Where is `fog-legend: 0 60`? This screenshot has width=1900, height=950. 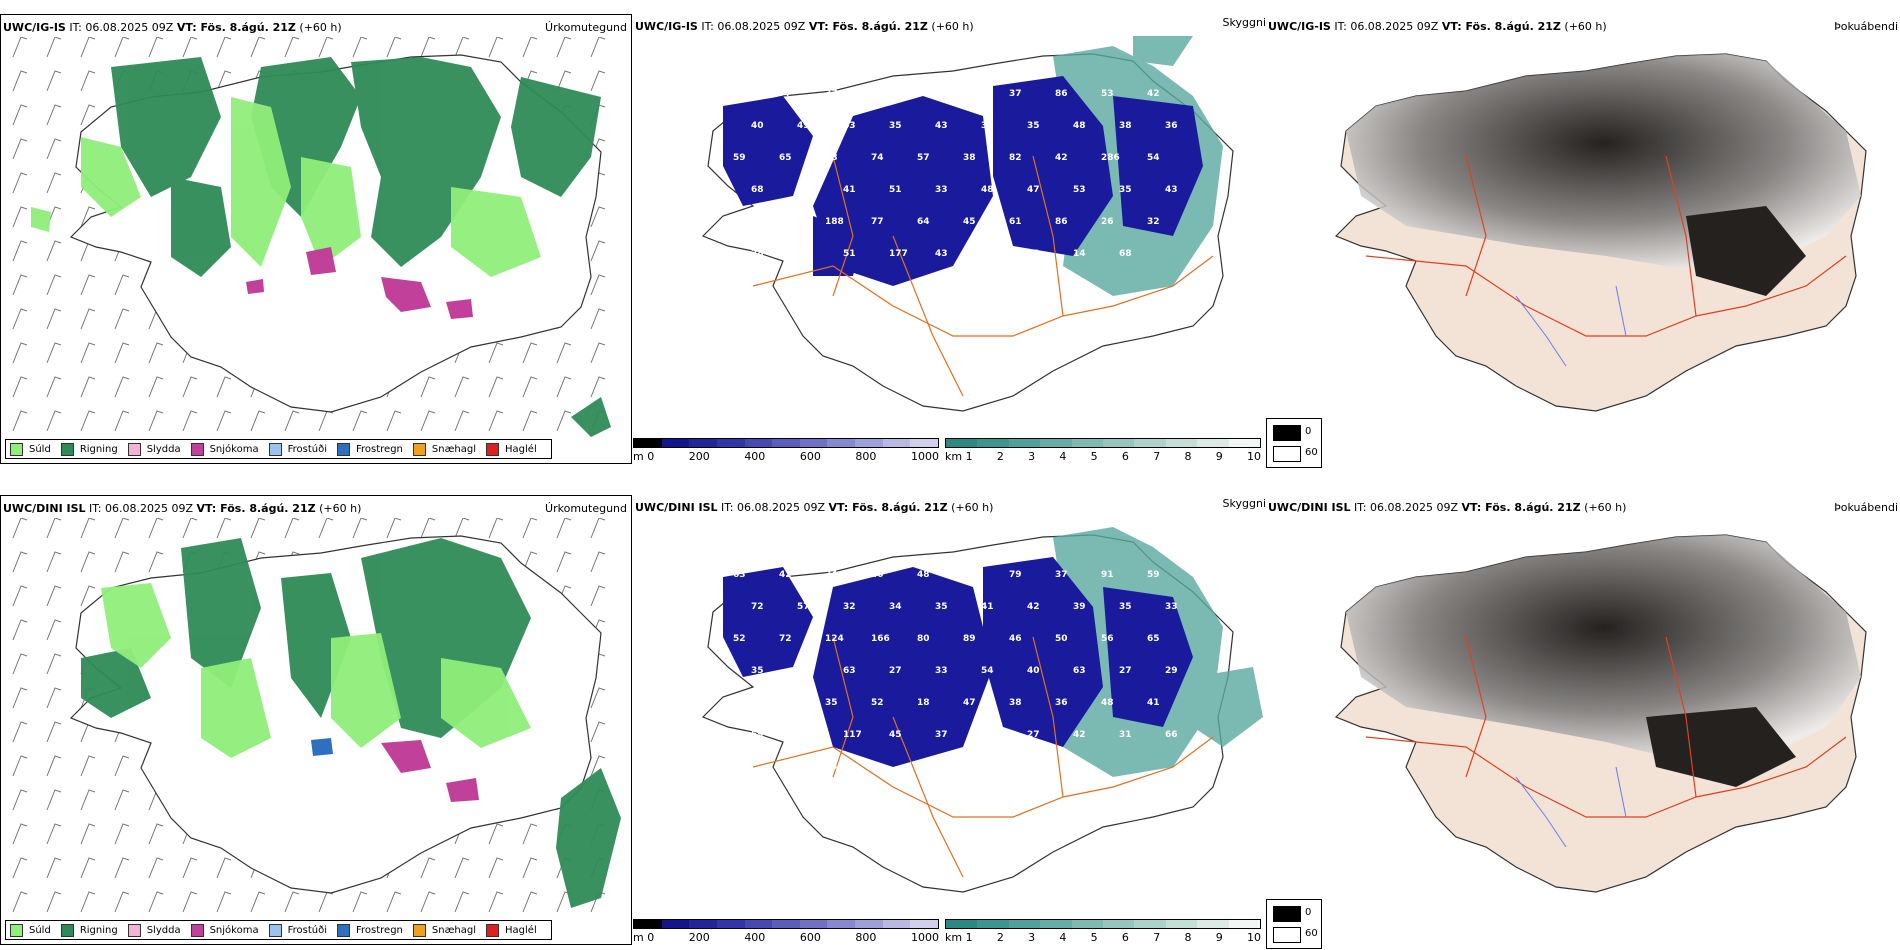
fog-legend: 0 60 is located at coordinates (1294, 443).